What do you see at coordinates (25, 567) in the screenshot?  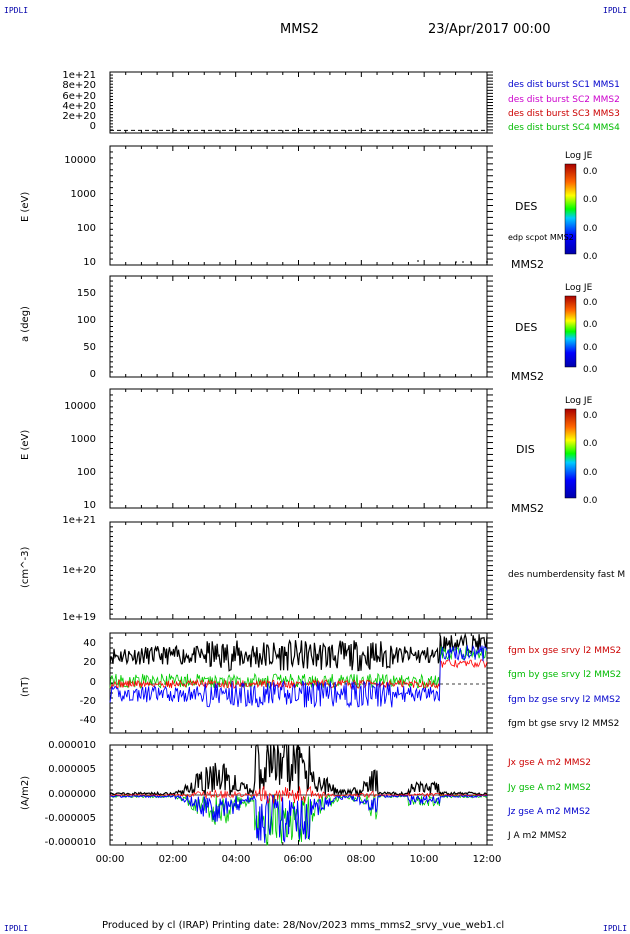 I see `ylabel-panel5: (cm^-3)` at bounding box center [25, 567].